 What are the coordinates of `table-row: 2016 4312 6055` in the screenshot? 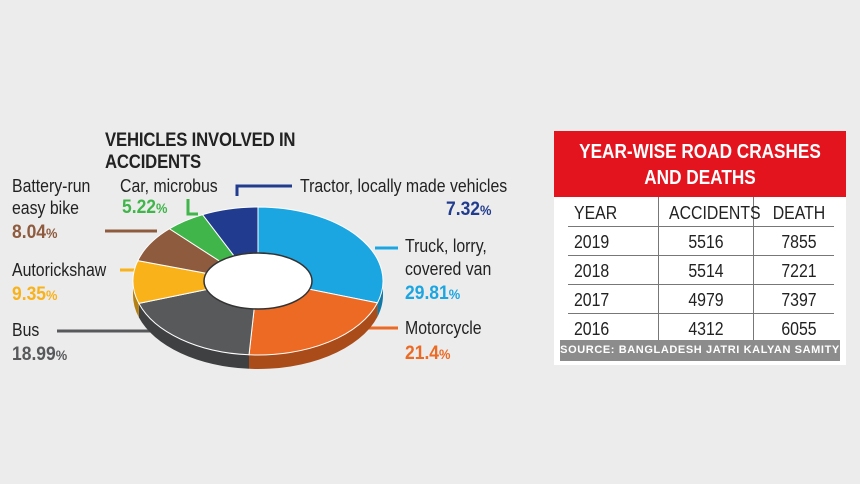 It's located at (700, 328).